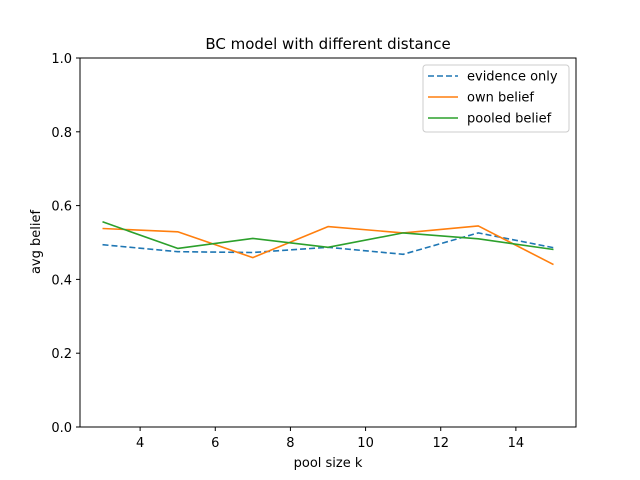 The image size is (640, 480). What do you see at coordinates (140, 443) in the screenshot?
I see `x-tick-label: 4` at bounding box center [140, 443].